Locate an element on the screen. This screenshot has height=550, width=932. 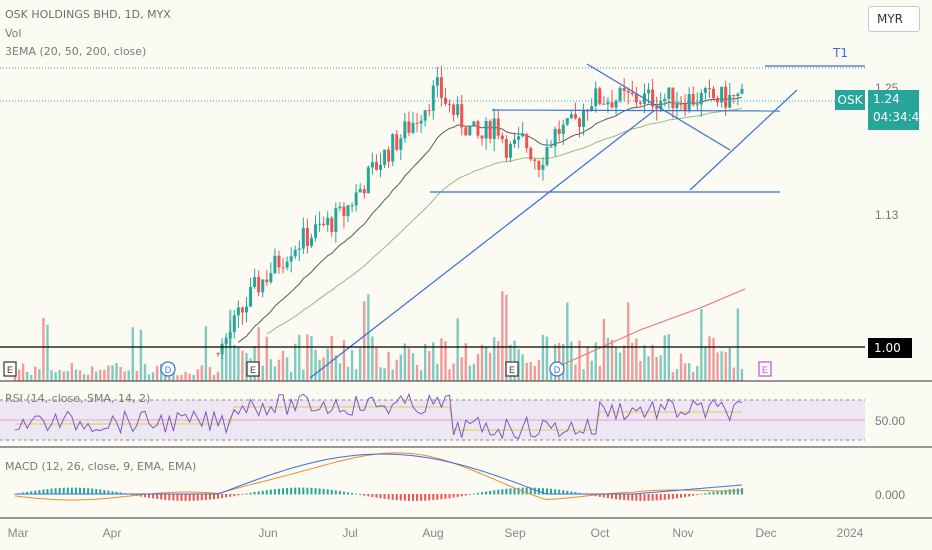
volume-indicator-label: Vol is located at coordinates (13, 33).